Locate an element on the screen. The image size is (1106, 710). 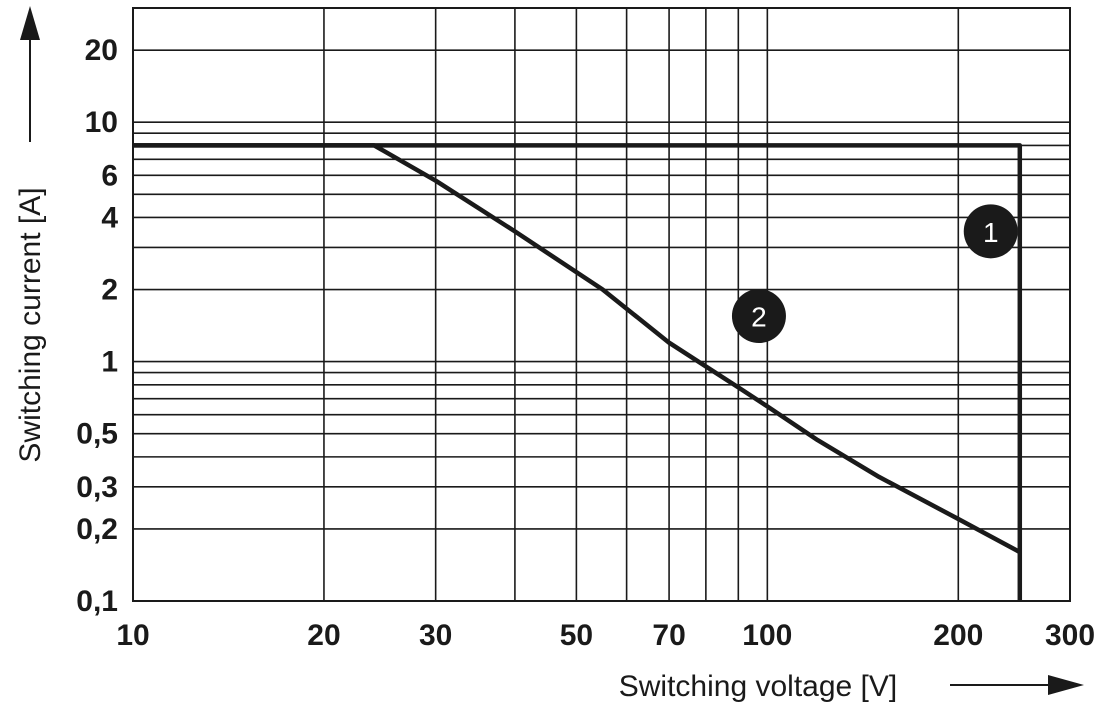
x-tick-label-20: 20 is located at coordinates (323, 635).